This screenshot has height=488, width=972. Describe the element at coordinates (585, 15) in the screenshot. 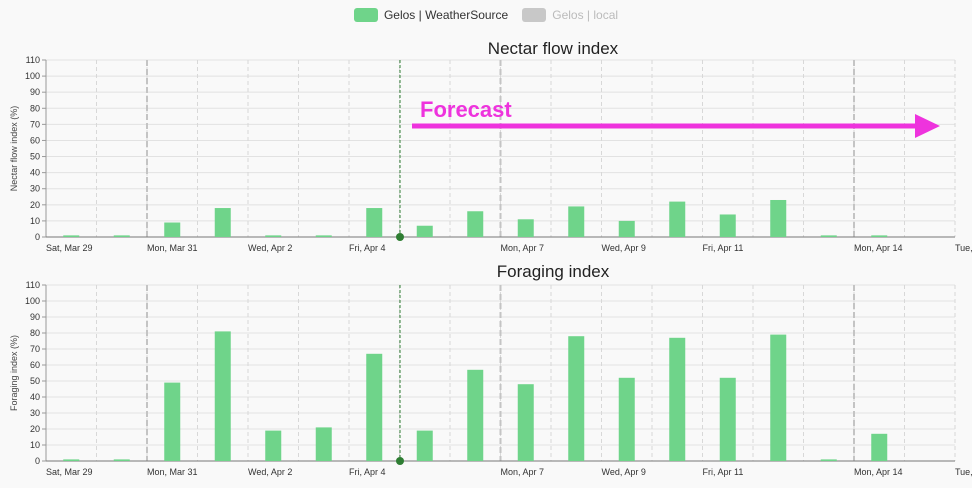

I see `legend-label-local: Gelos | local` at that location.